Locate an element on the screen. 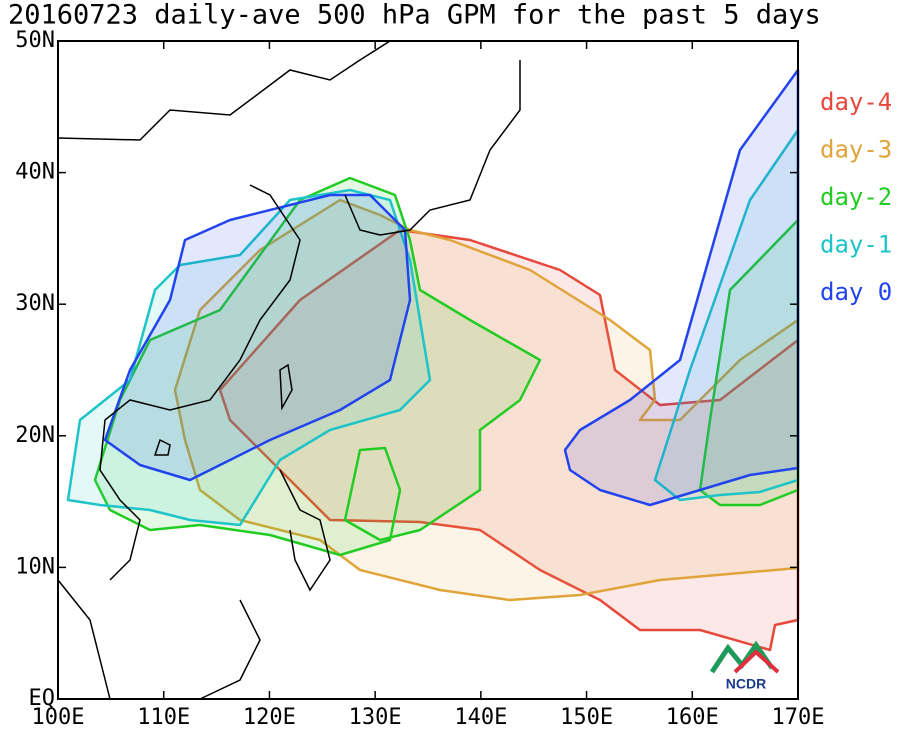  x-tick-label: 120E is located at coordinates (269, 717).